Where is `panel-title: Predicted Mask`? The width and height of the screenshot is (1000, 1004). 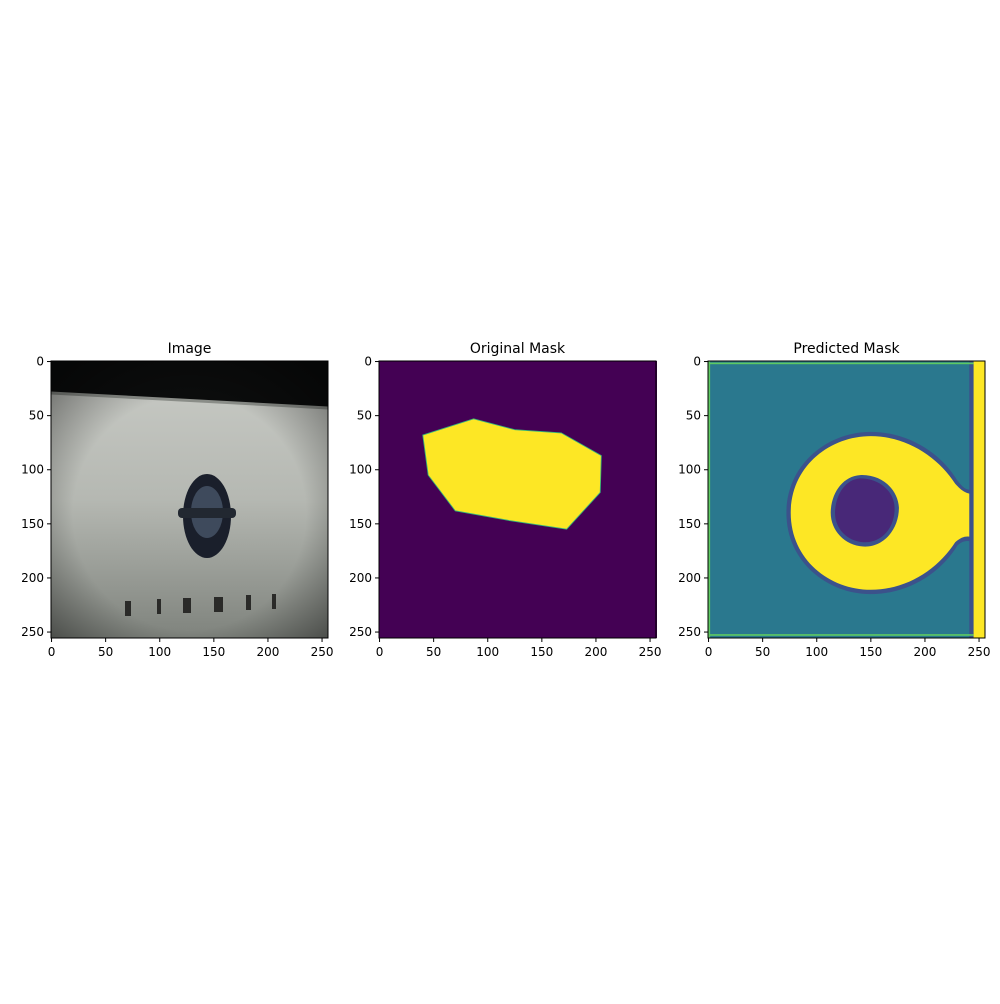
panel-title: Predicted Mask is located at coordinates (846, 349).